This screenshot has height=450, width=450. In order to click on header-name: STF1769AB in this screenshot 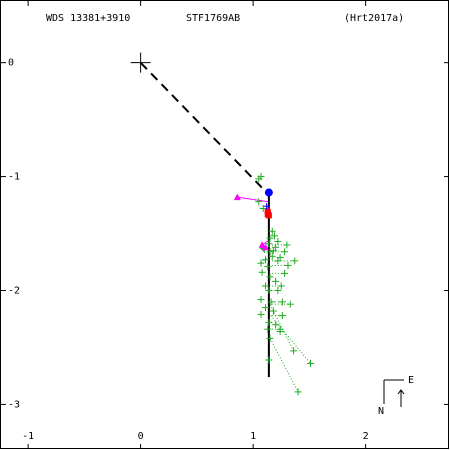, I will do `click(213, 18)`.